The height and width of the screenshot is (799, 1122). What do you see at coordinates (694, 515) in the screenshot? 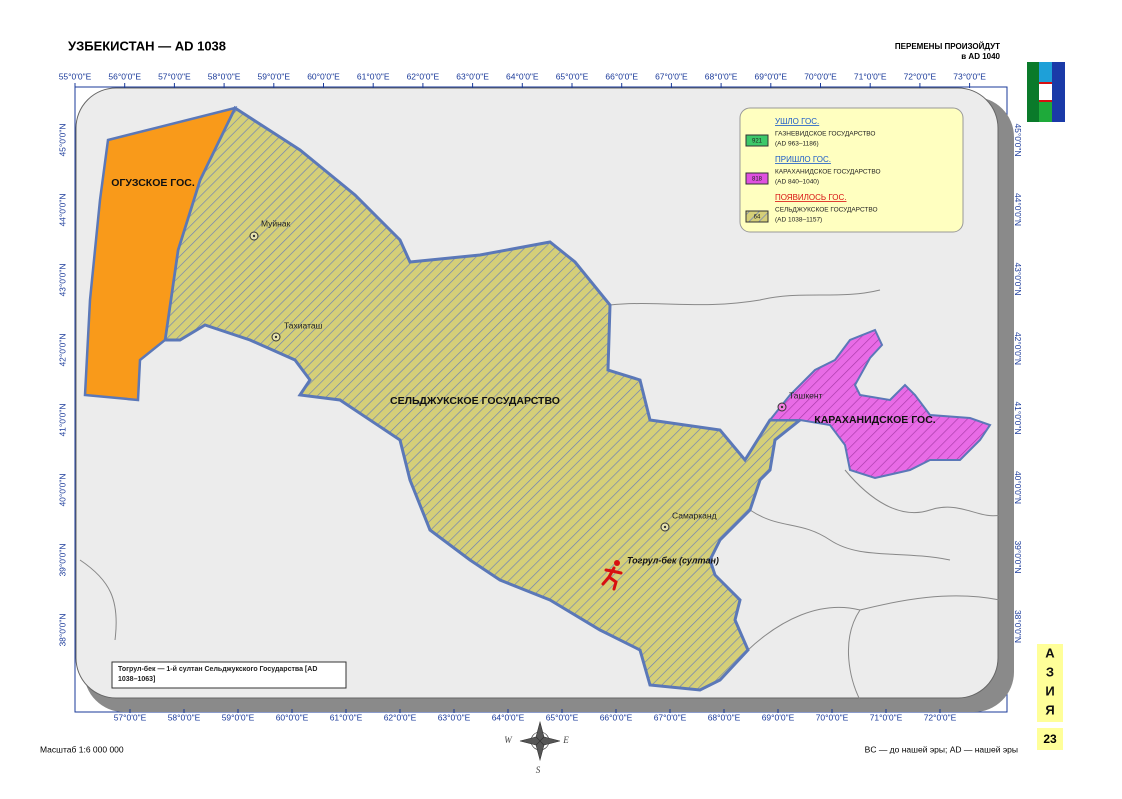
I see `city-label: Самарканд` at bounding box center [694, 515].